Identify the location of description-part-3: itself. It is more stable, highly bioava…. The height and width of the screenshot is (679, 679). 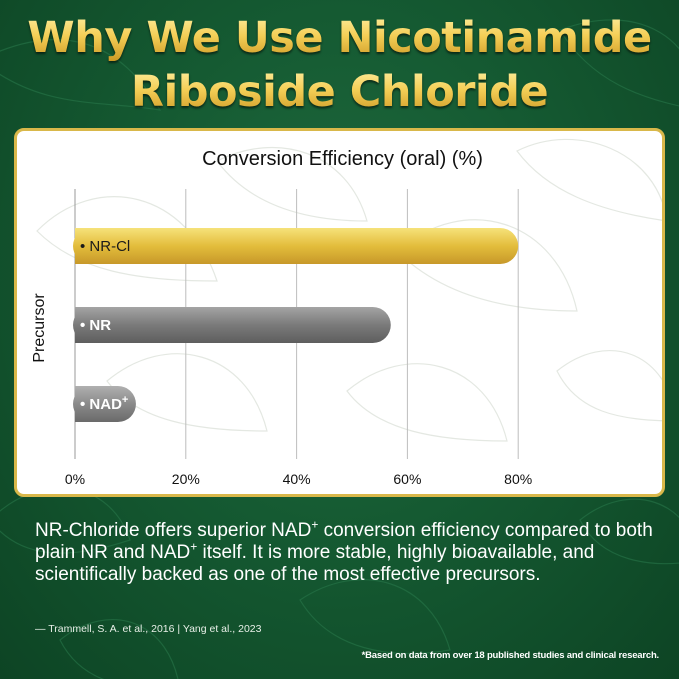
(315, 563).